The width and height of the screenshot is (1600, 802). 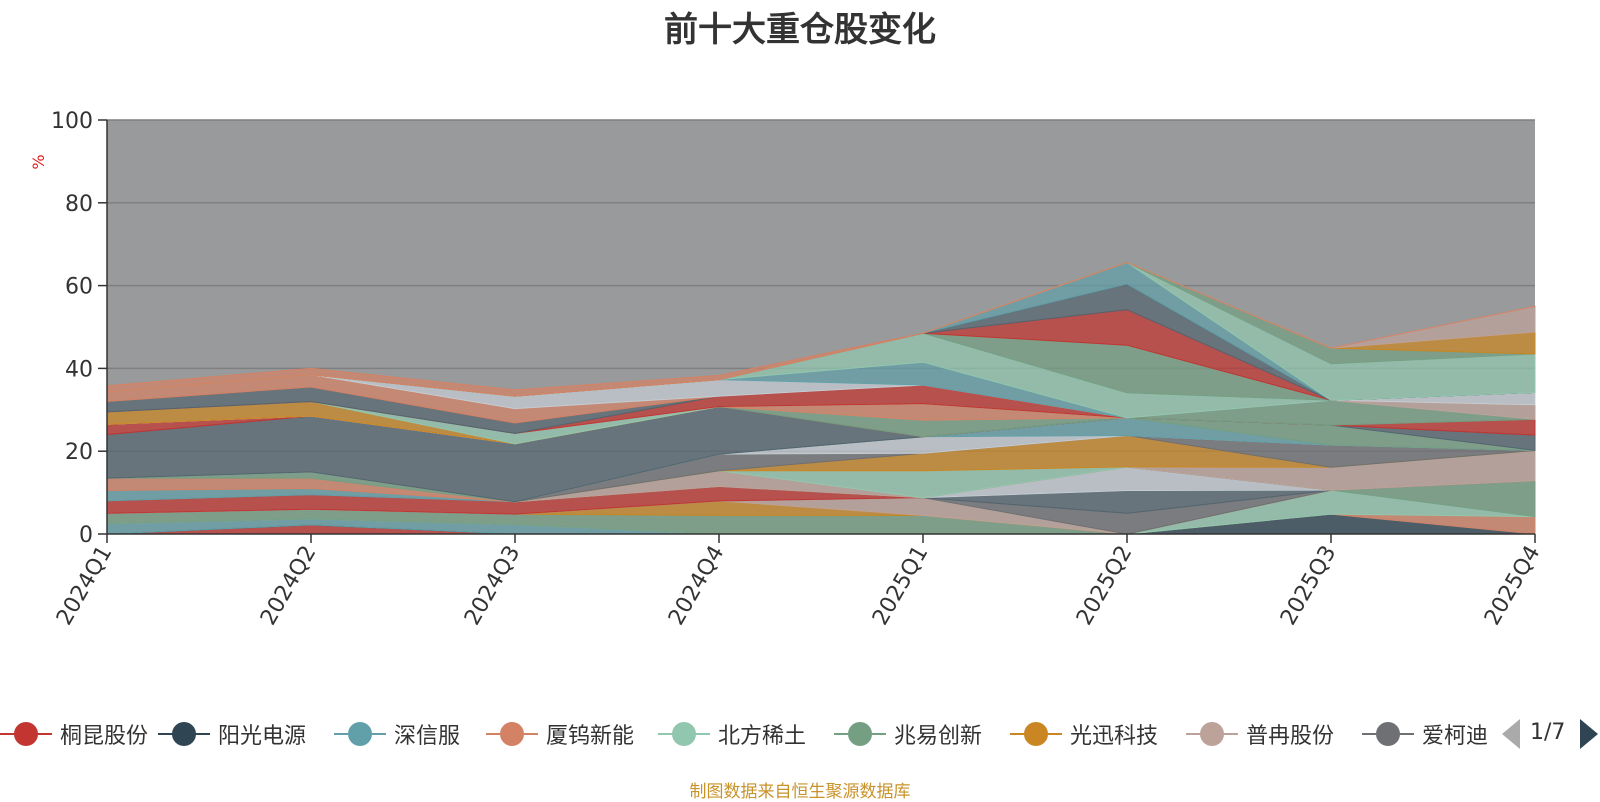 I want to click on legend-next-page-icon, so click(x=1589, y=734).